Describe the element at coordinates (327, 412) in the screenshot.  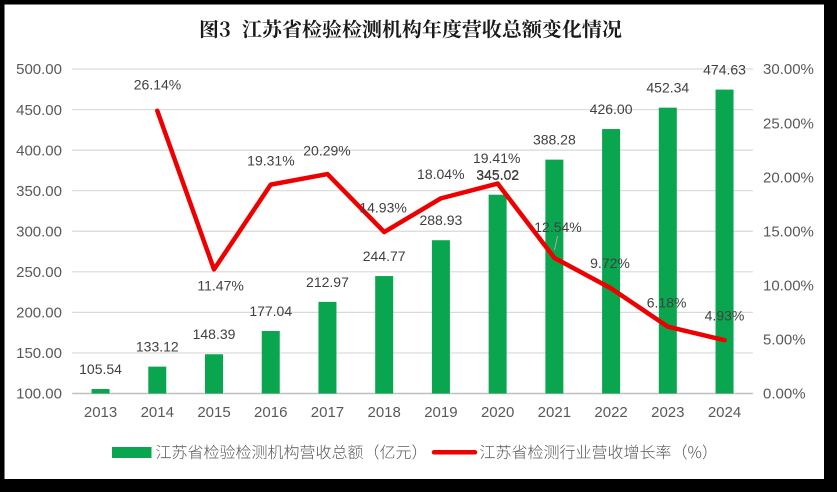
I see `svg-text: 2017` at that location.